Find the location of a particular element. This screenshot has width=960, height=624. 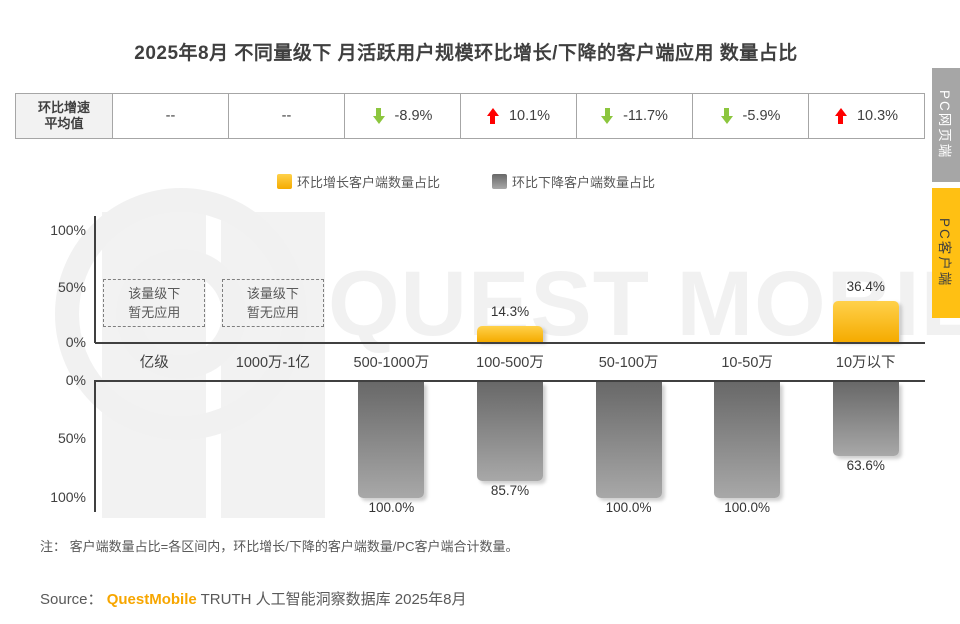

tab-pc-web: PC网页端 is located at coordinates (946, 125).